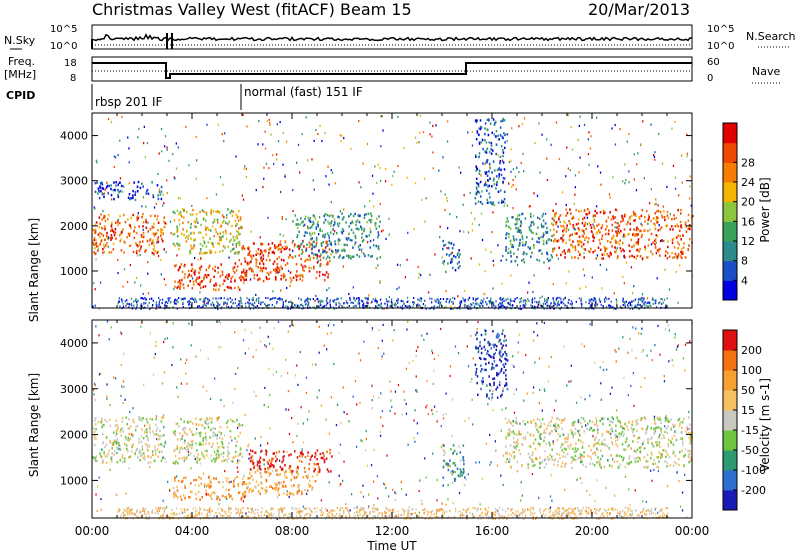  What do you see at coordinates (63, 29) in the screenshot?
I see `nsky-tick-top: 10^5` at bounding box center [63, 29].